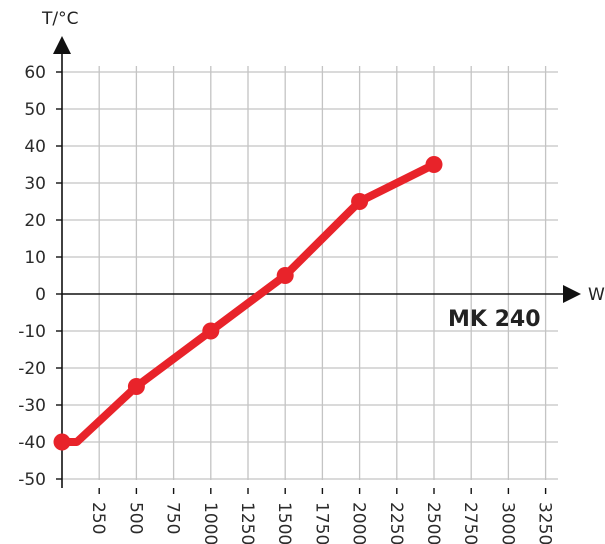  I want to click on x-tick-label: 750, so click(173, 518).